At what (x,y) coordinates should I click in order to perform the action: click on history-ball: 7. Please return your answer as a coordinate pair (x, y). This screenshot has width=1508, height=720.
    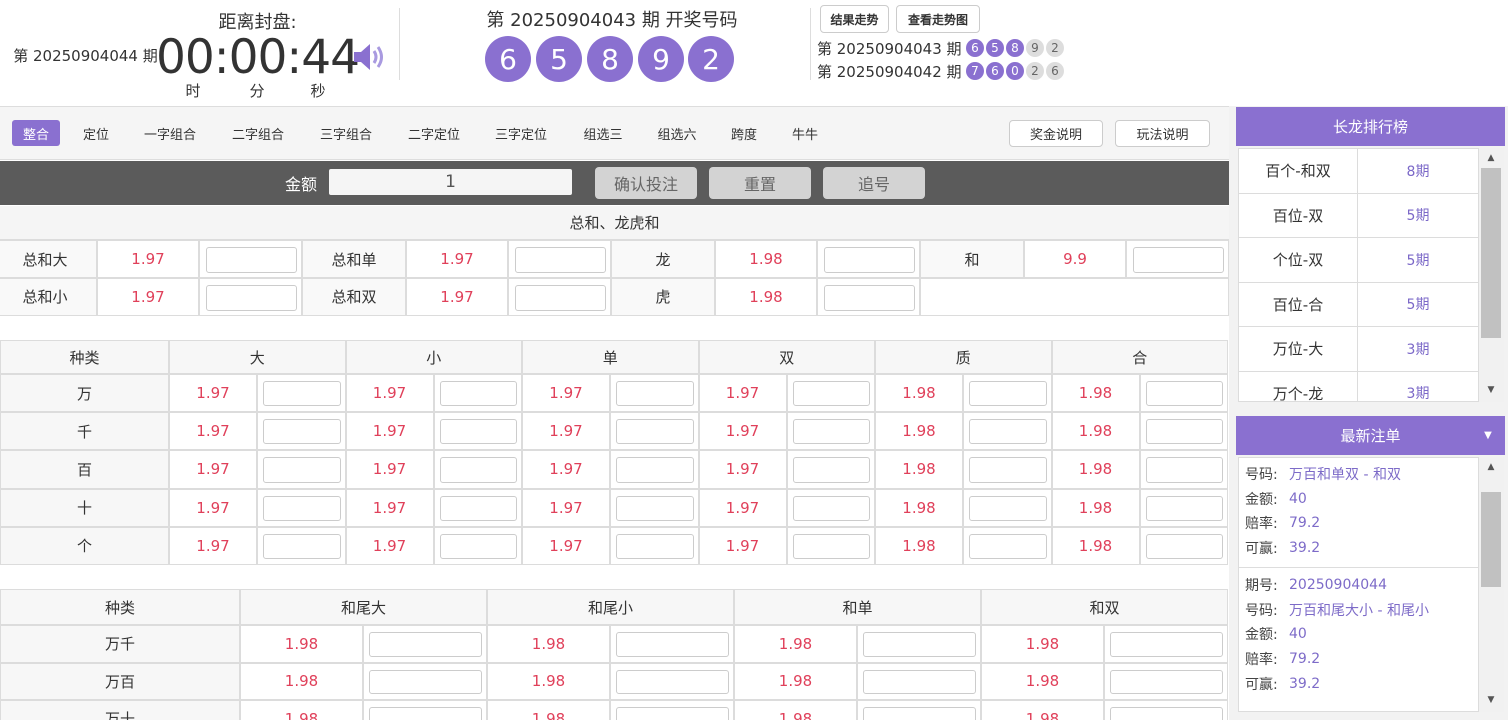
    Looking at the image, I should click on (975, 71).